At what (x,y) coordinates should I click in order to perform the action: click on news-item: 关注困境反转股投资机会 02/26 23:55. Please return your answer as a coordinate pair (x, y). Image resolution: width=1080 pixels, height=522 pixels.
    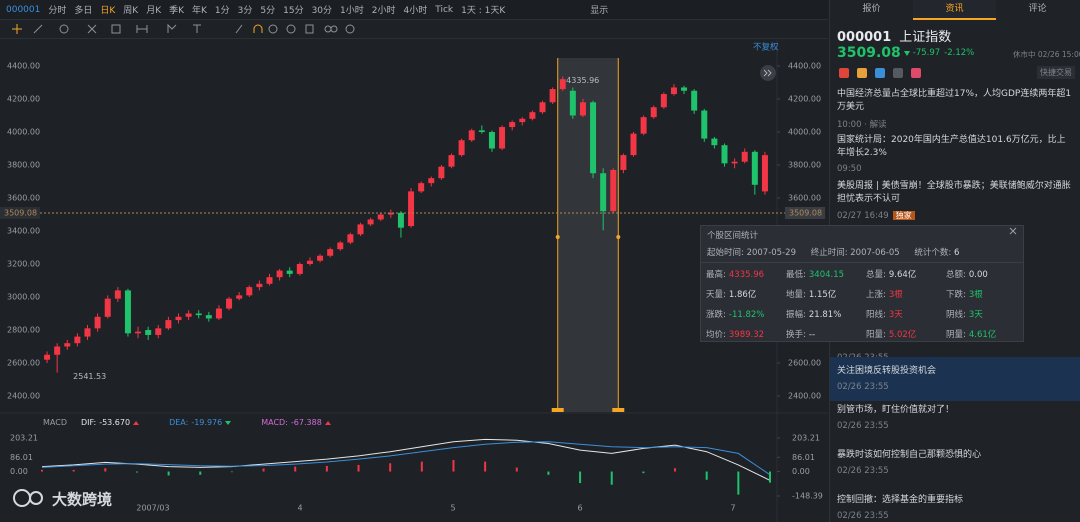
    Looking at the image, I should click on (955, 379).